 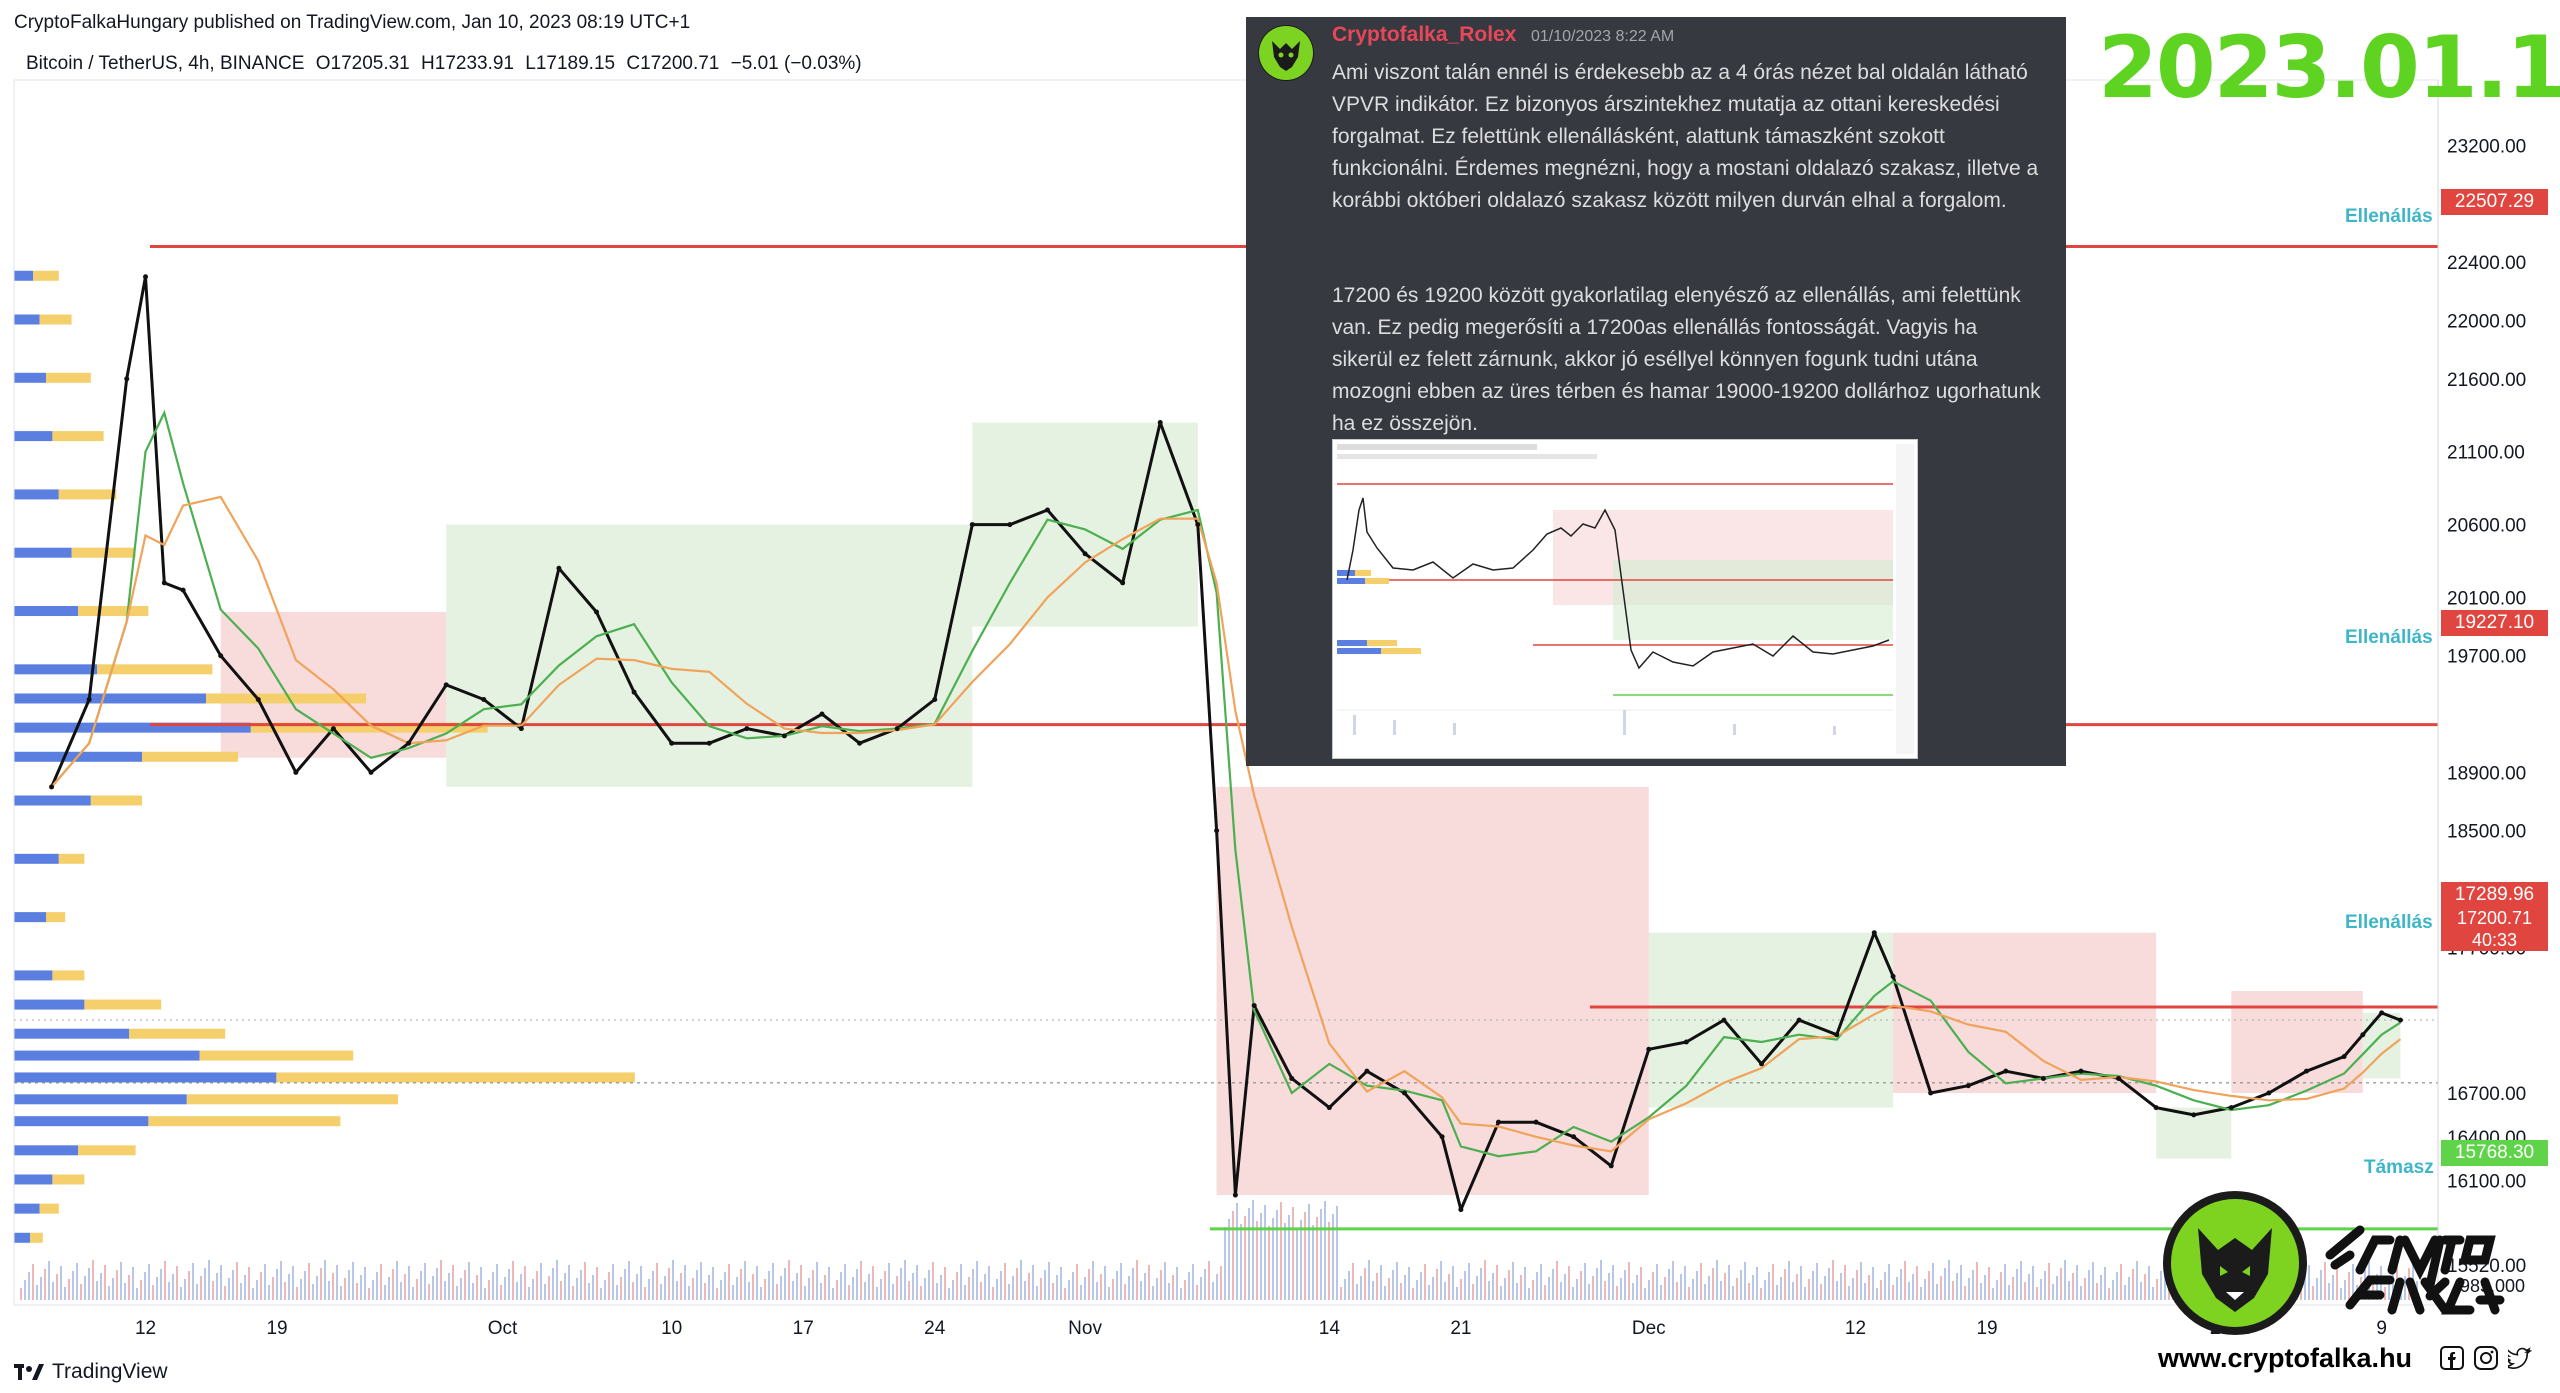 I want to click on price-tag-15768: 15768.30, so click(x=2494, y=1153).